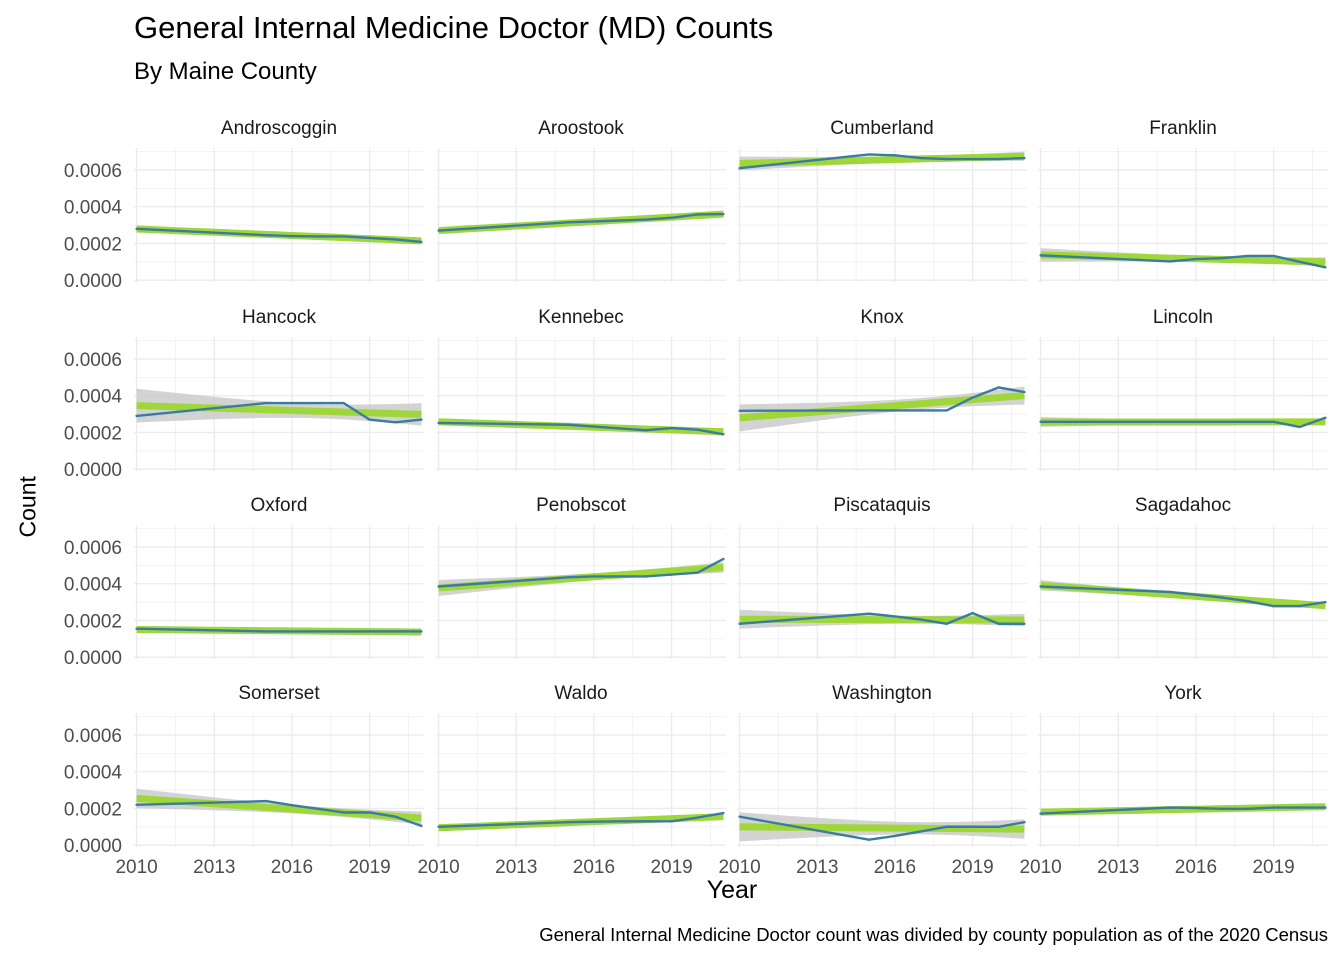  Describe the element at coordinates (581, 317) in the screenshot. I see `panel-label: Kennebec` at that location.